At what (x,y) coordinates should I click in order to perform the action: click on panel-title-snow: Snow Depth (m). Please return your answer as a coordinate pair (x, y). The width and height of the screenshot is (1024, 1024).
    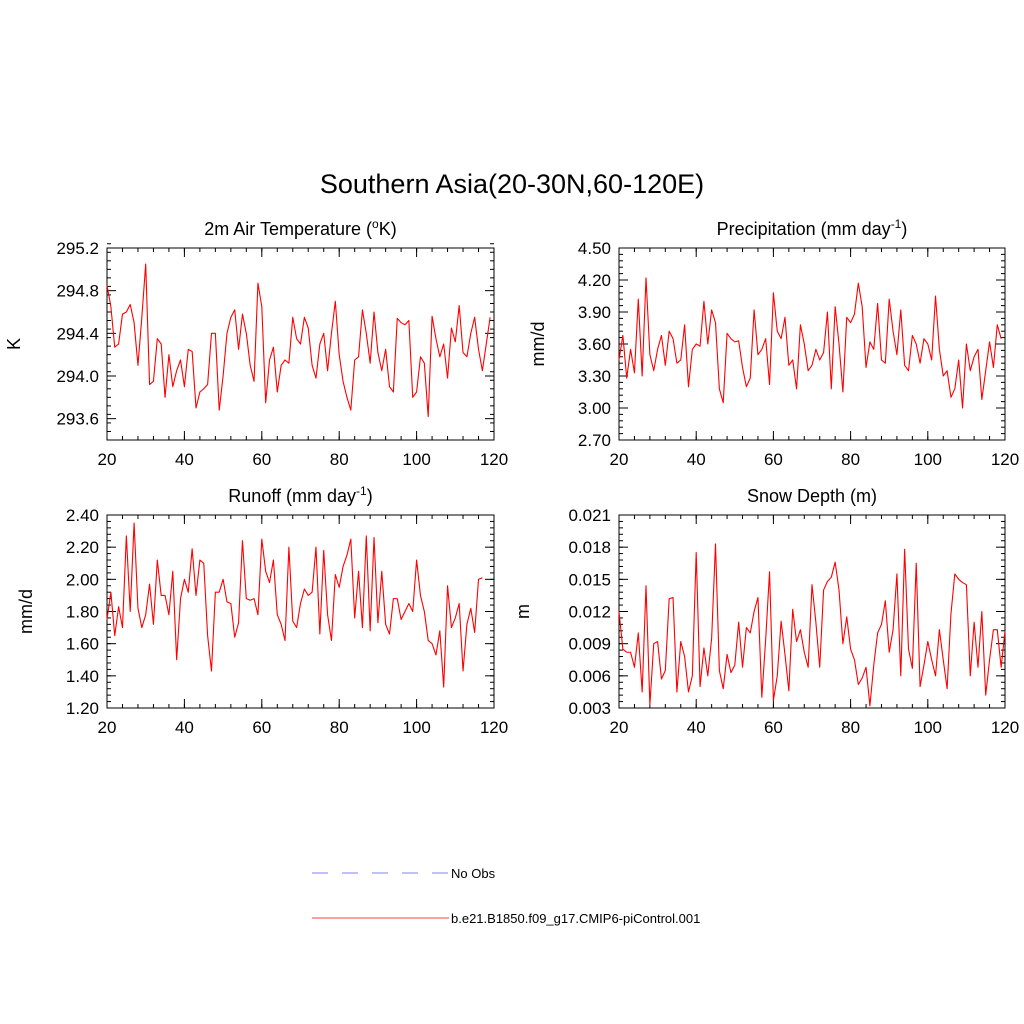
    Looking at the image, I should click on (812, 496).